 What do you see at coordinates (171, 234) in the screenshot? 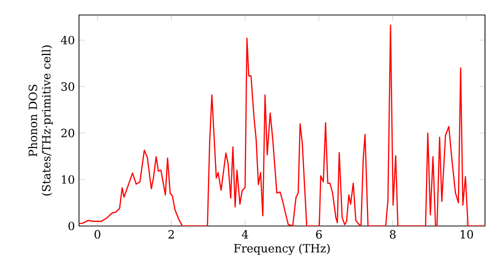
I see `x-tick-label: 2` at bounding box center [171, 234].